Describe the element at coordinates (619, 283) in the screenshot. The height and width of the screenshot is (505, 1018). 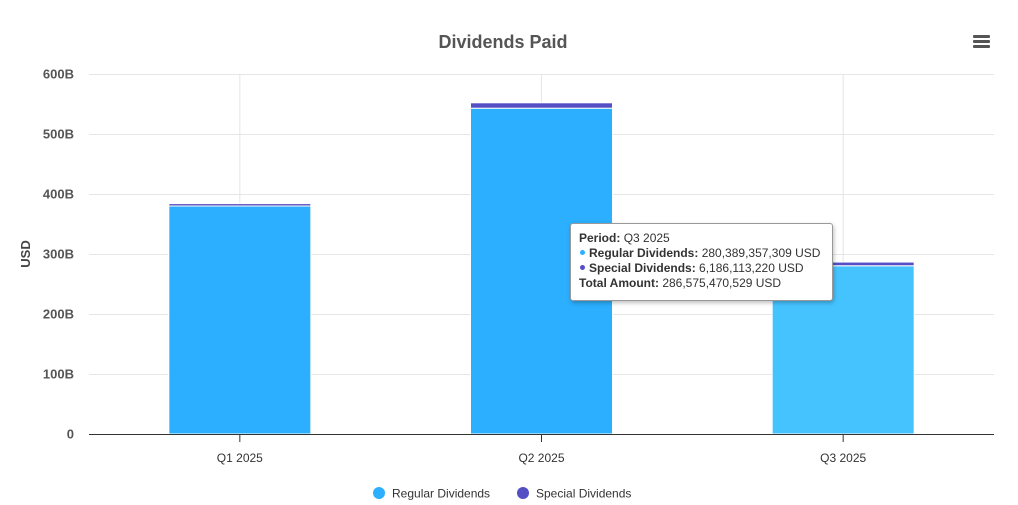
I see `tooltip-total-label: Total Amount:` at that location.